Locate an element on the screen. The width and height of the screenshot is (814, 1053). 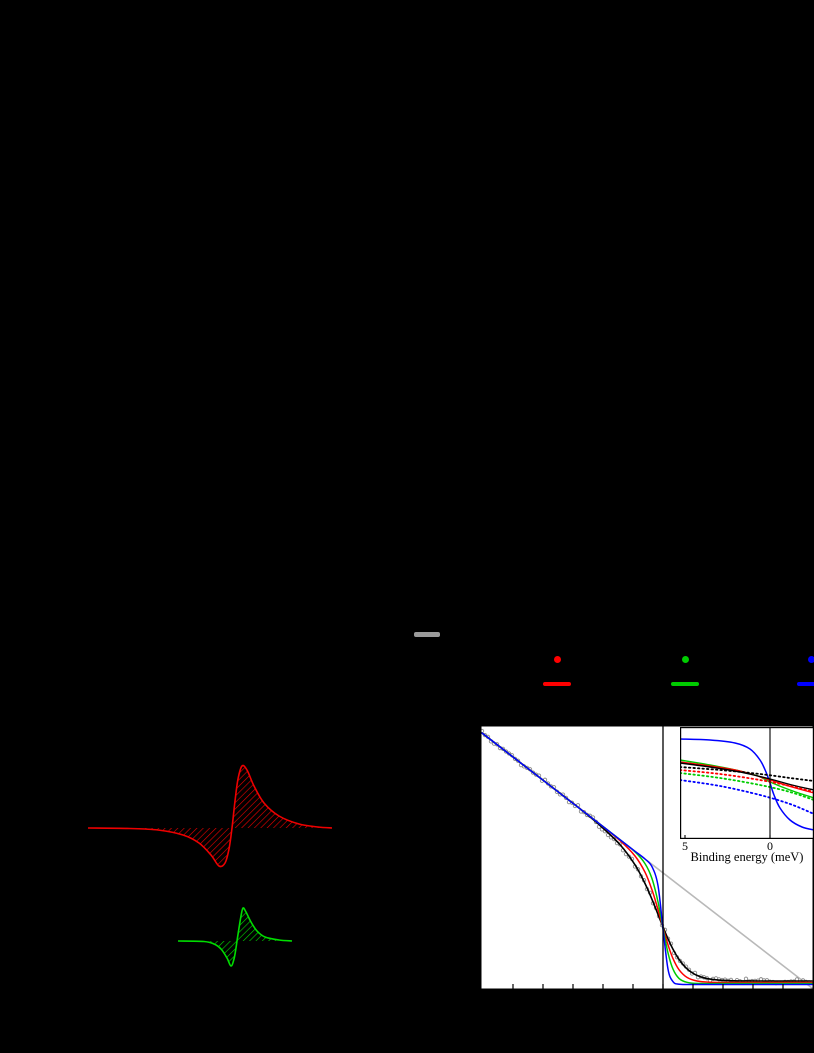
series-curve-blue is located at coordinates (647, 859).